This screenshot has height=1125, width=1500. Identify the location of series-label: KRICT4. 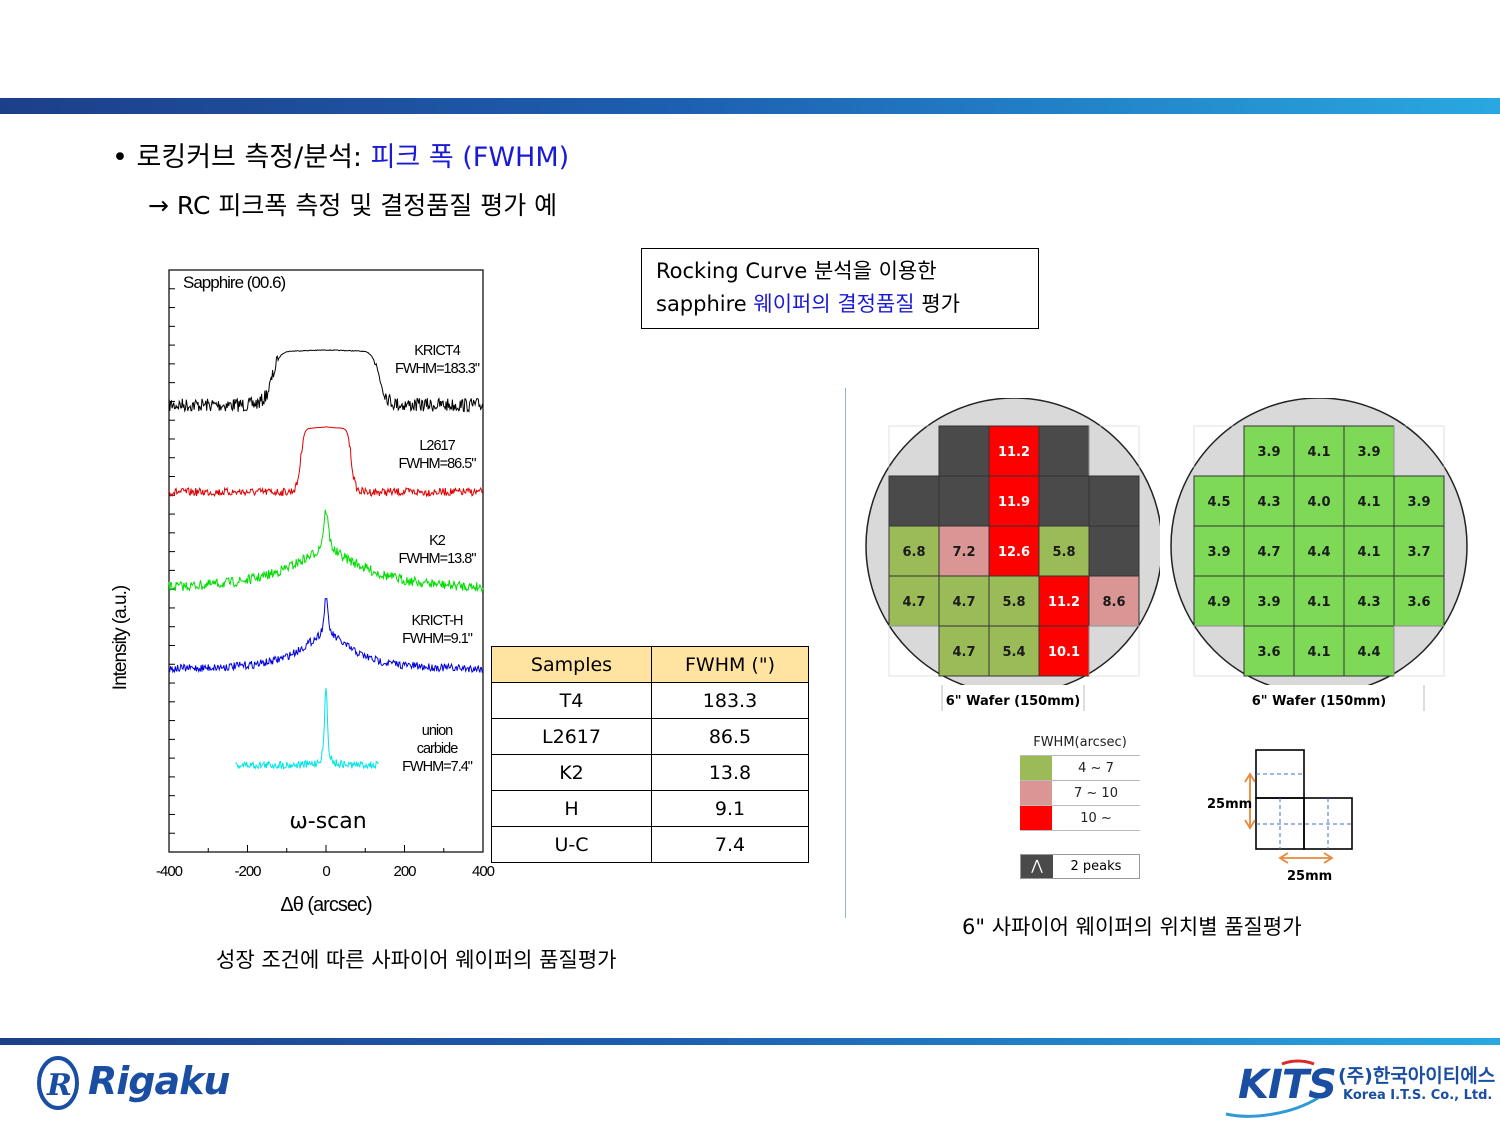
(437, 351).